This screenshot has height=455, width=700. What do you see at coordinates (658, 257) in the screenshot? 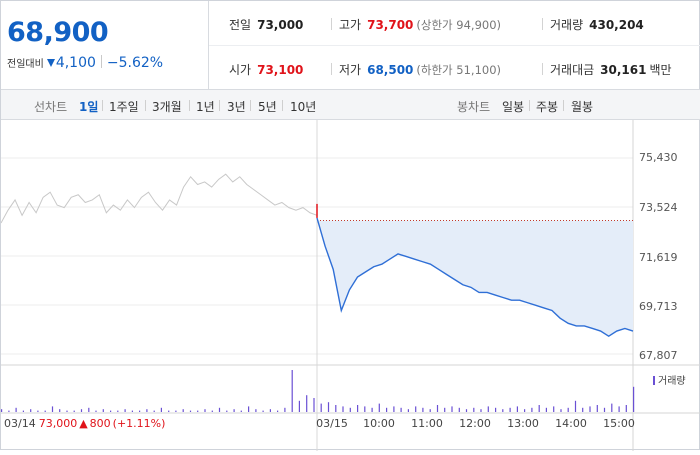
I see `y-tick: 71,619` at bounding box center [658, 257].